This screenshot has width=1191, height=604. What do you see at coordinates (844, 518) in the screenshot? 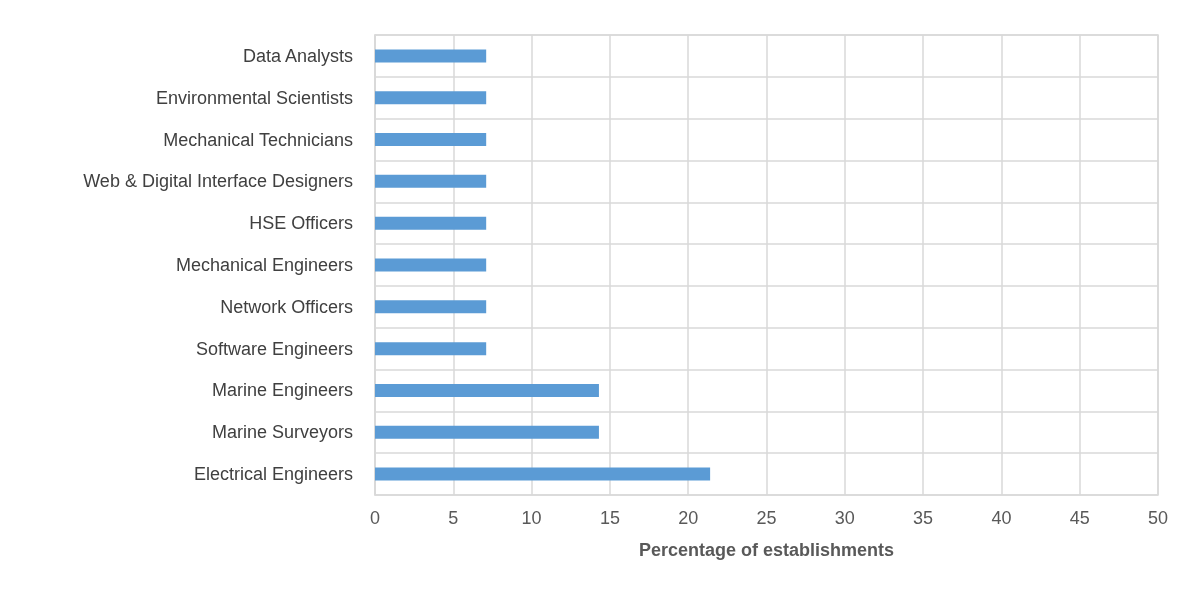
I see `x-tick-label: 30` at bounding box center [844, 518].